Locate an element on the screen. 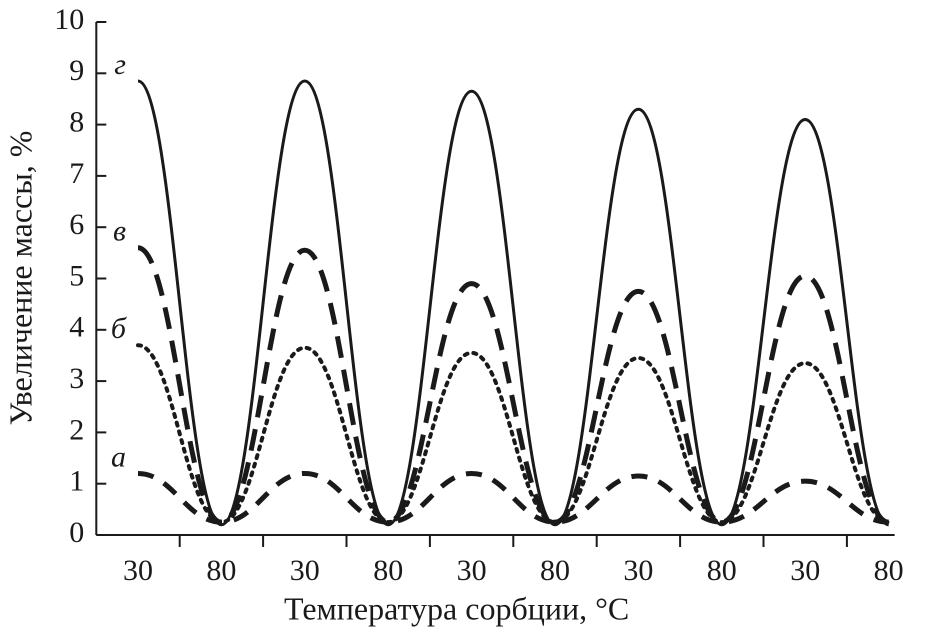 The image size is (929, 642). x-axis-label: Температура сорбции, °C is located at coordinates (456, 608).